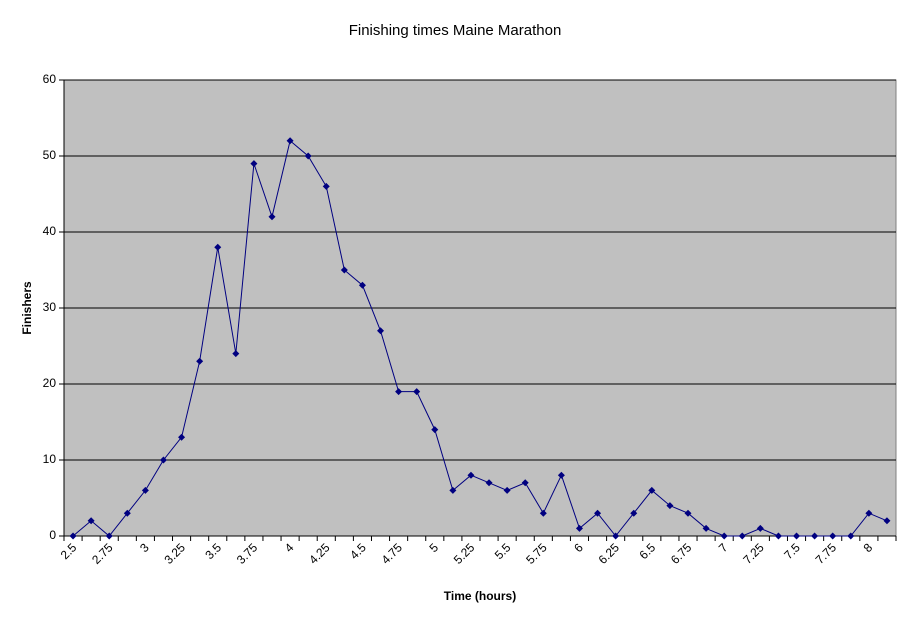  What do you see at coordinates (609, 553) in the screenshot?
I see `x-tick-label: 6.25` at bounding box center [609, 553].